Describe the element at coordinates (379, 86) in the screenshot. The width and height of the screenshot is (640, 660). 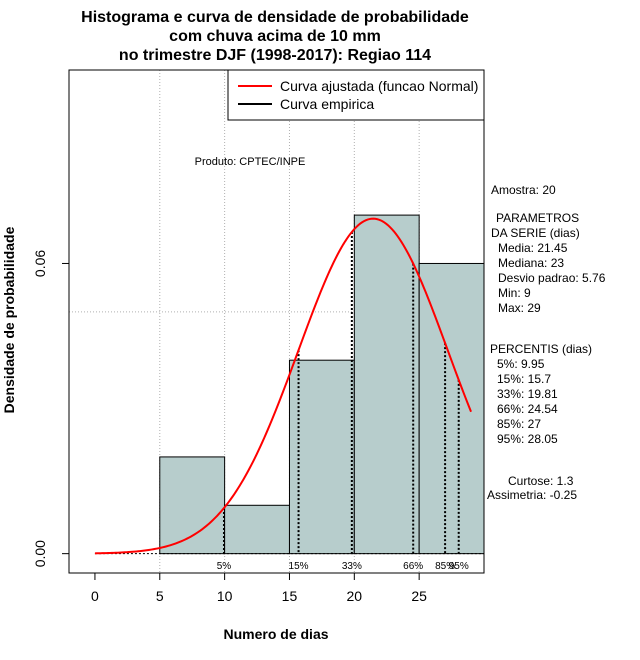
I see `legend-label-fitted: Curva ajustada (funcao Normal)` at that location.